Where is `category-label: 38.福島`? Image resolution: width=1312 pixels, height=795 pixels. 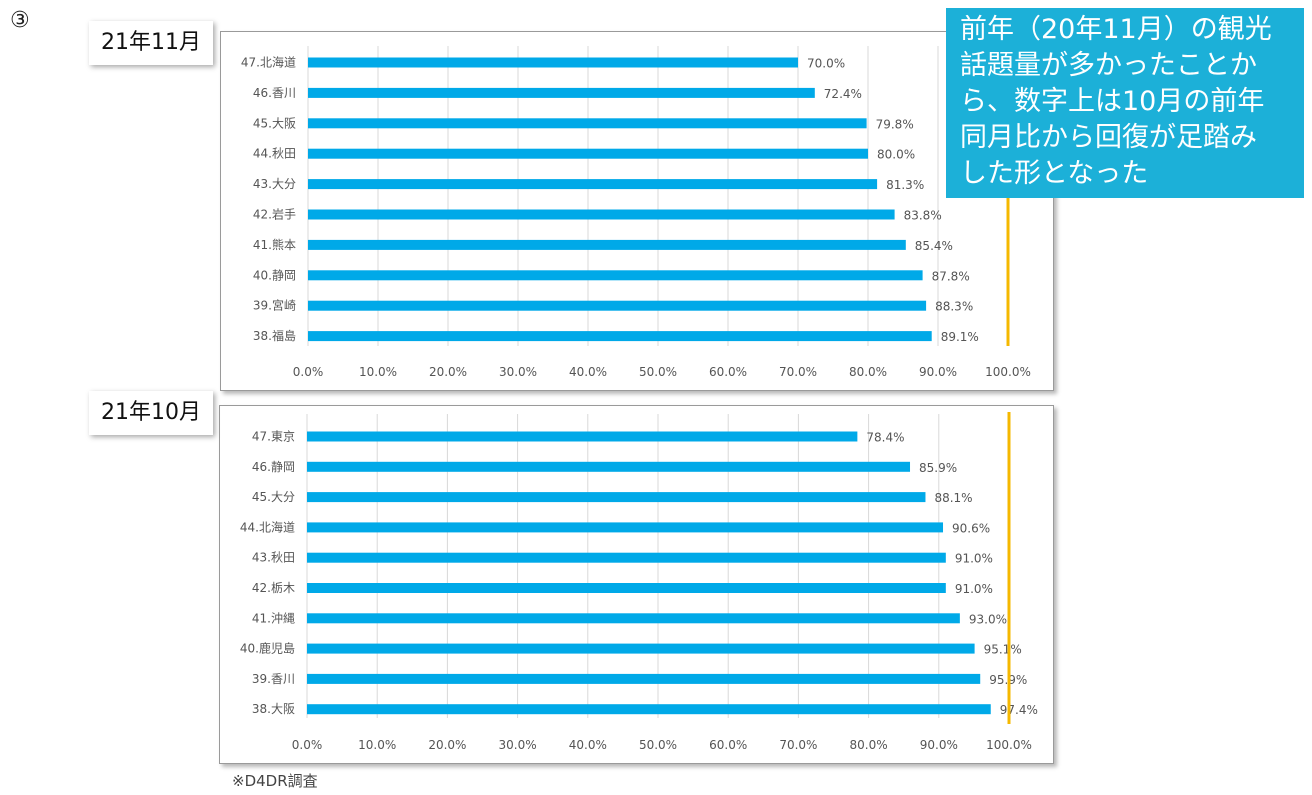
category-label: 38.福島 is located at coordinates (274, 335).